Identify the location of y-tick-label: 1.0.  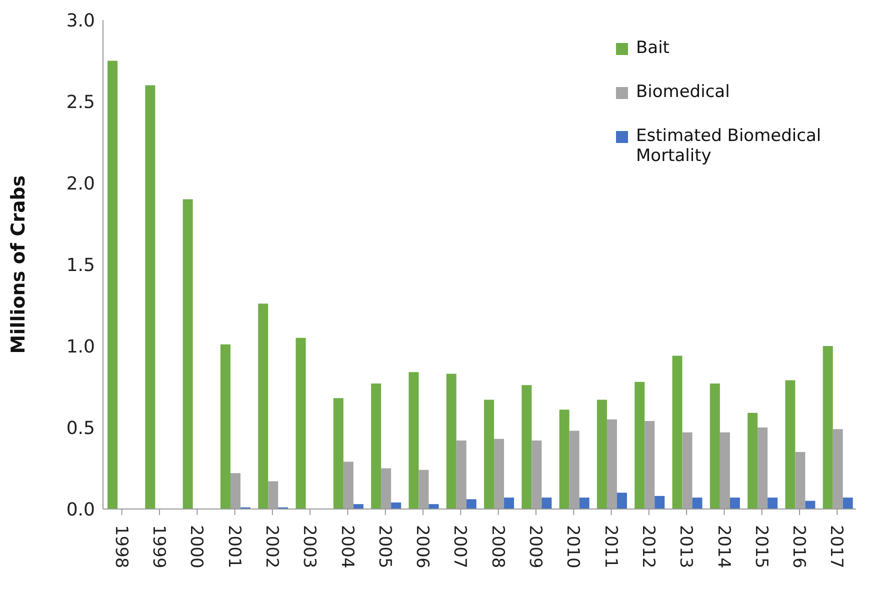
(80, 347).